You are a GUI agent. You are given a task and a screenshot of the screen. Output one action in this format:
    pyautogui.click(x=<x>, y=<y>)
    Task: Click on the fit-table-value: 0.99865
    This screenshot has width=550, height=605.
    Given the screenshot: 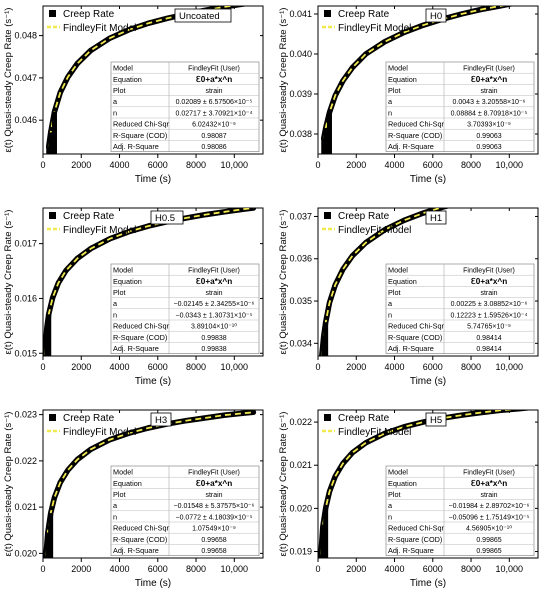 What is the action you would take?
    pyautogui.click(x=488, y=551)
    